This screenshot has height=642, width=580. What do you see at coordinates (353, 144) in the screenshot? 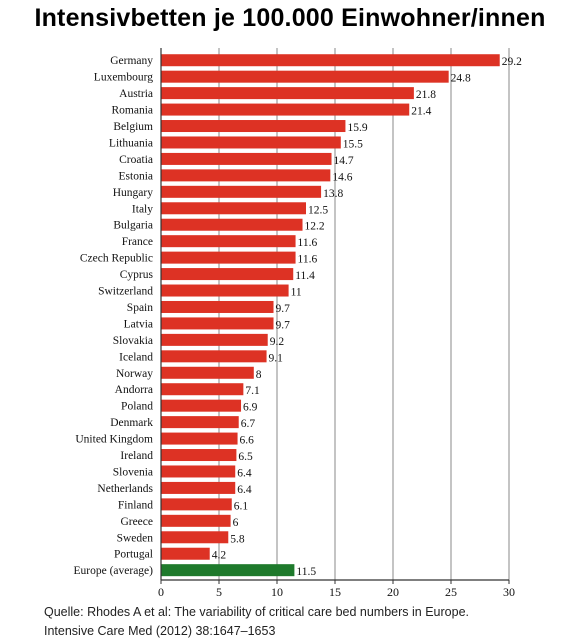
I see `value-label: 15.5` at bounding box center [353, 144].